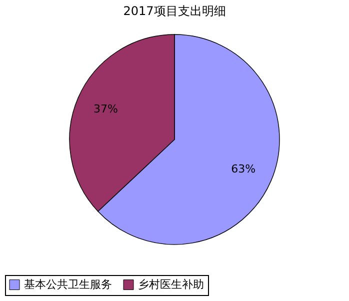 The width and height of the screenshot is (349, 301). What do you see at coordinates (171, 284) in the screenshot?
I see `legend-label: 乡村医生补助` at bounding box center [171, 284].